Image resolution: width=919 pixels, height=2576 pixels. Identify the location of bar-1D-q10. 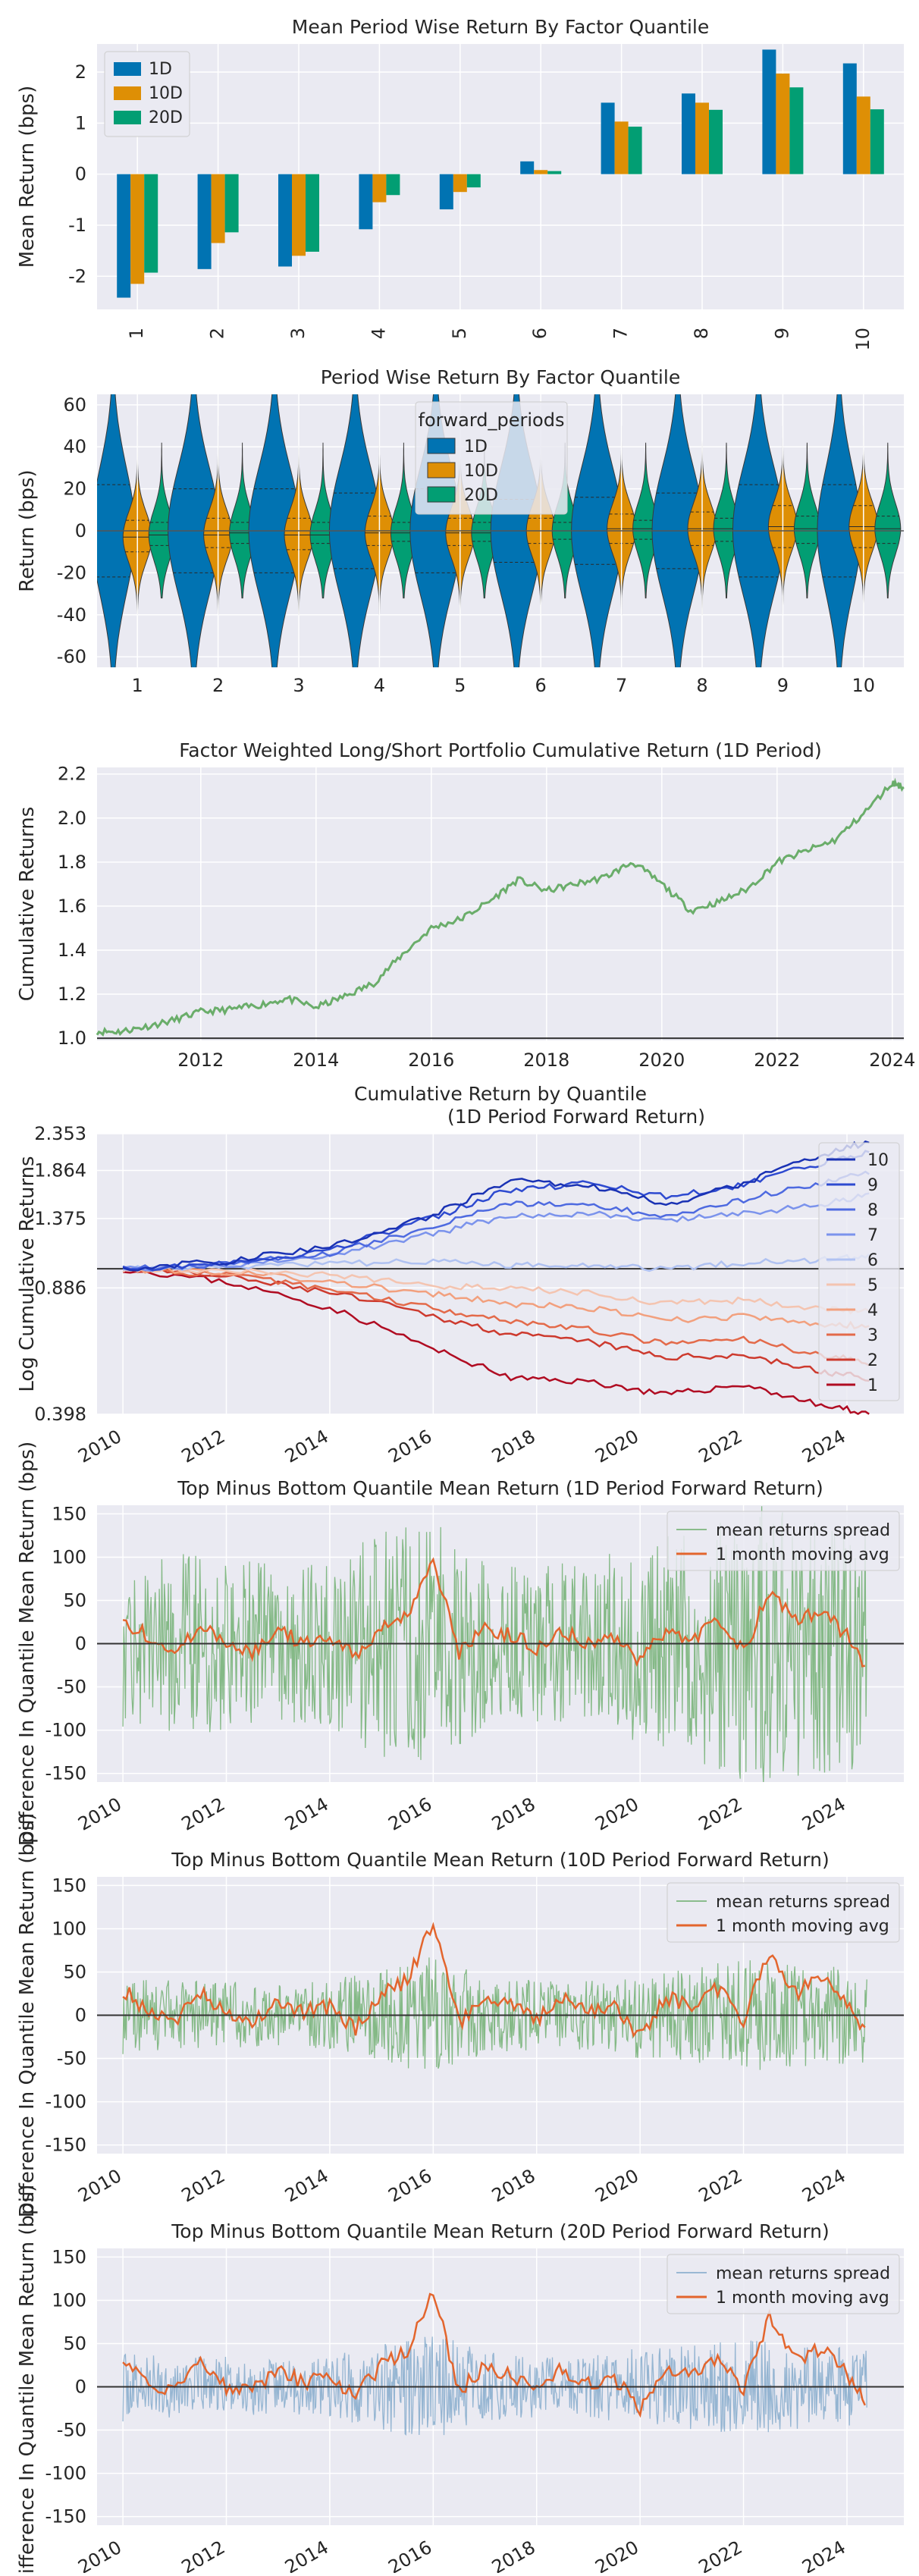
(849, 118).